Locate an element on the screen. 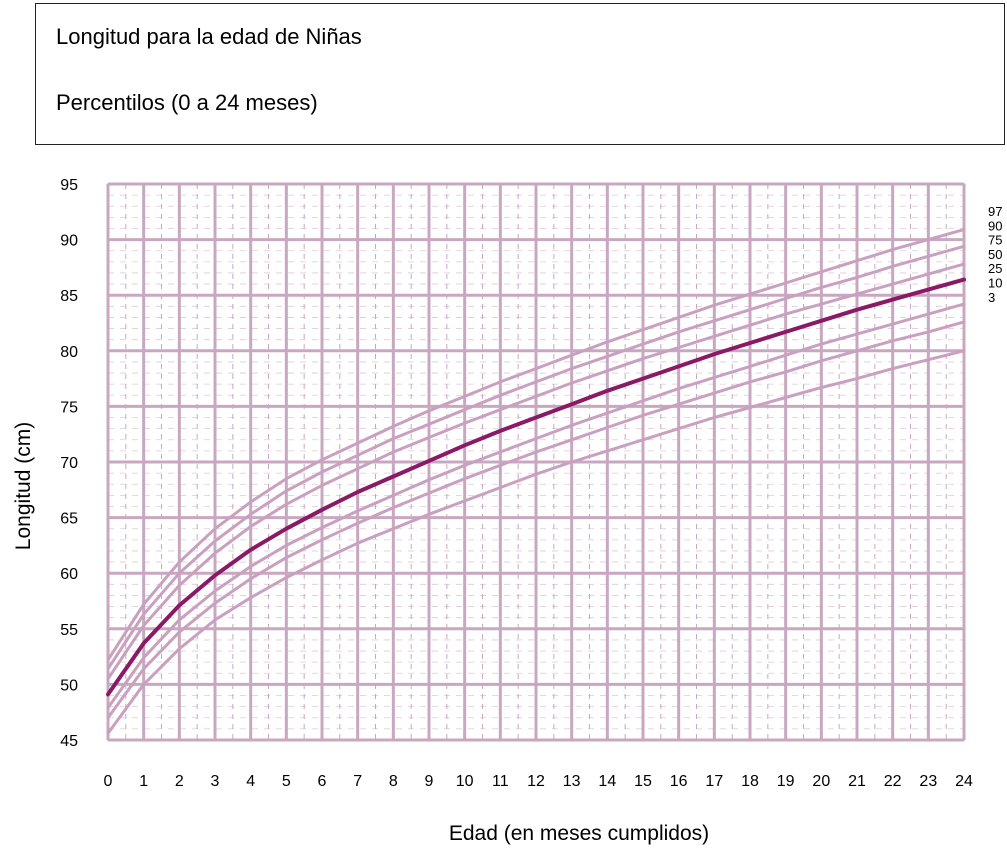 This screenshot has height=850, width=1007. x-axis-title: Edad (en meses cumplidos) is located at coordinates (579, 833).